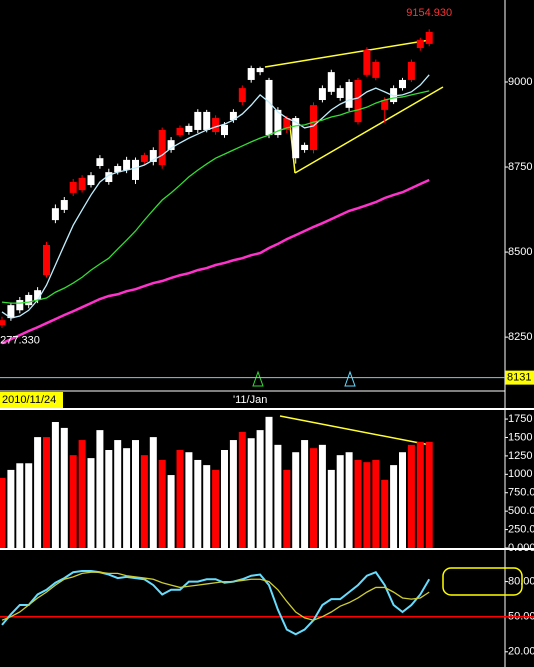 This screenshot has height=667, width=534. Describe the element at coordinates (31, 400) in the screenshot. I see `date-badge` at that location.